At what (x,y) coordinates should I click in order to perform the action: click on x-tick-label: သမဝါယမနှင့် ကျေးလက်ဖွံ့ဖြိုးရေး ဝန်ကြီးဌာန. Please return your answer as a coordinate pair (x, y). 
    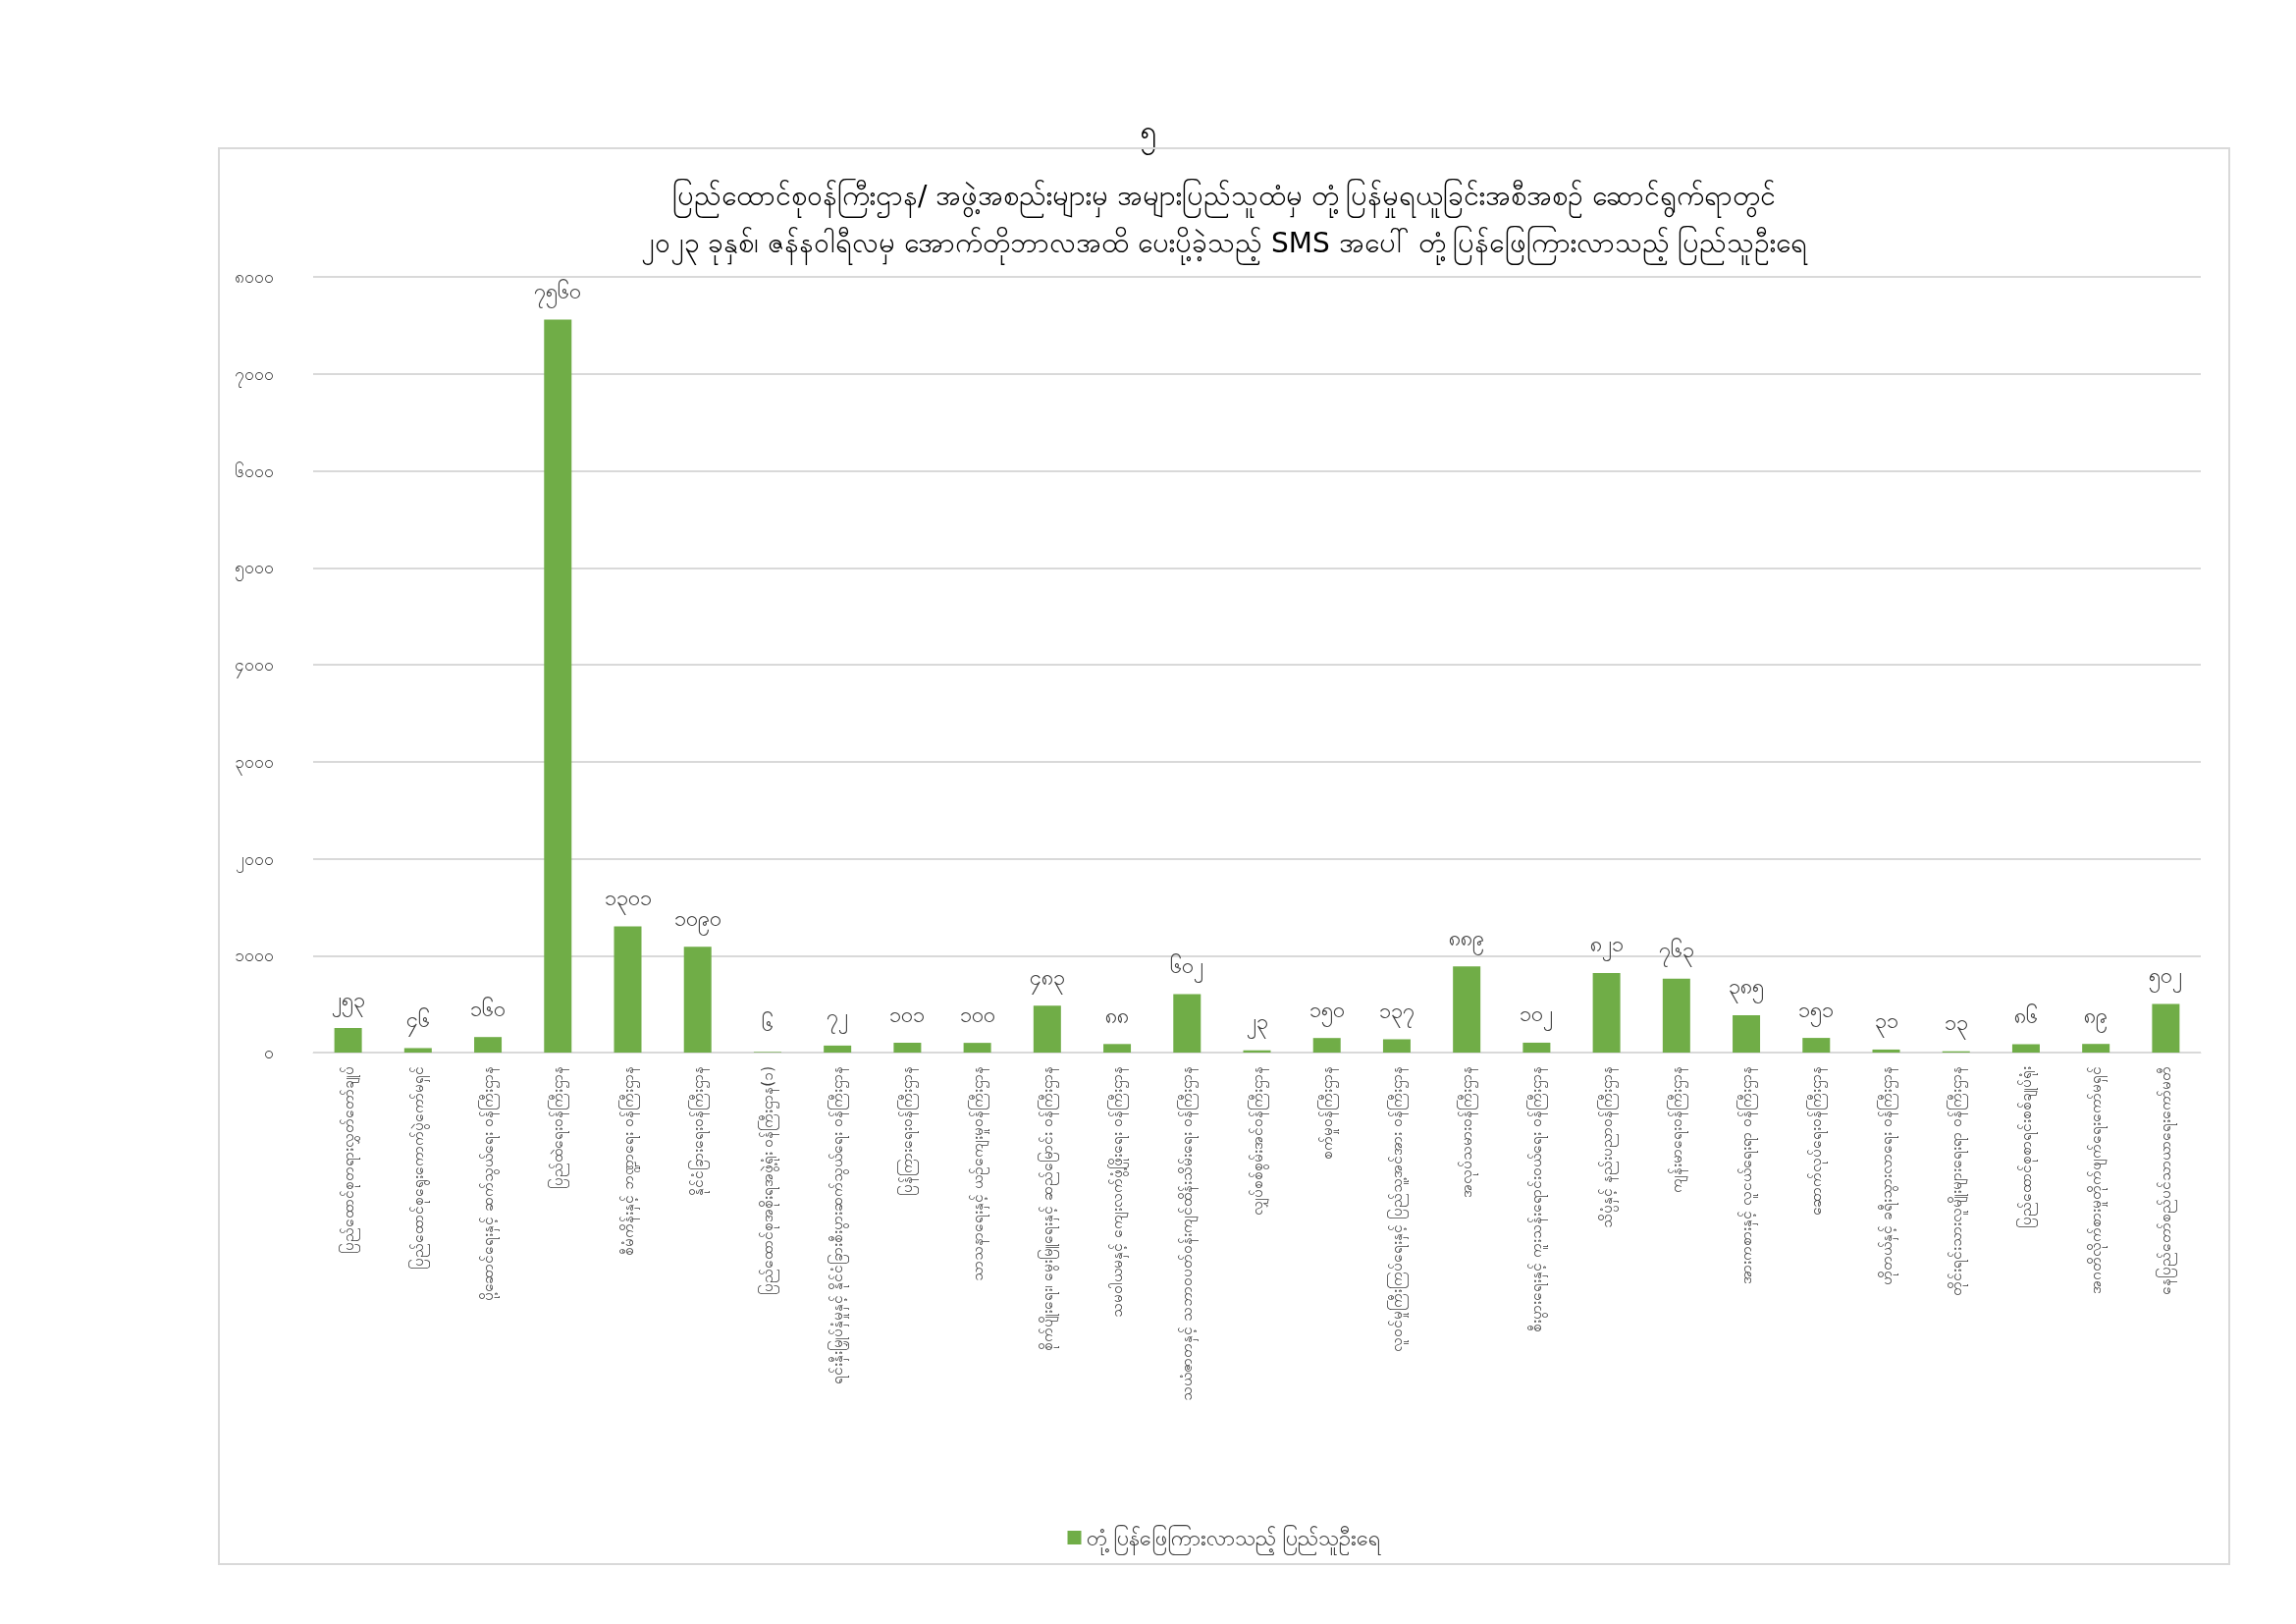
    Looking at the image, I should click on (1118, 1192).